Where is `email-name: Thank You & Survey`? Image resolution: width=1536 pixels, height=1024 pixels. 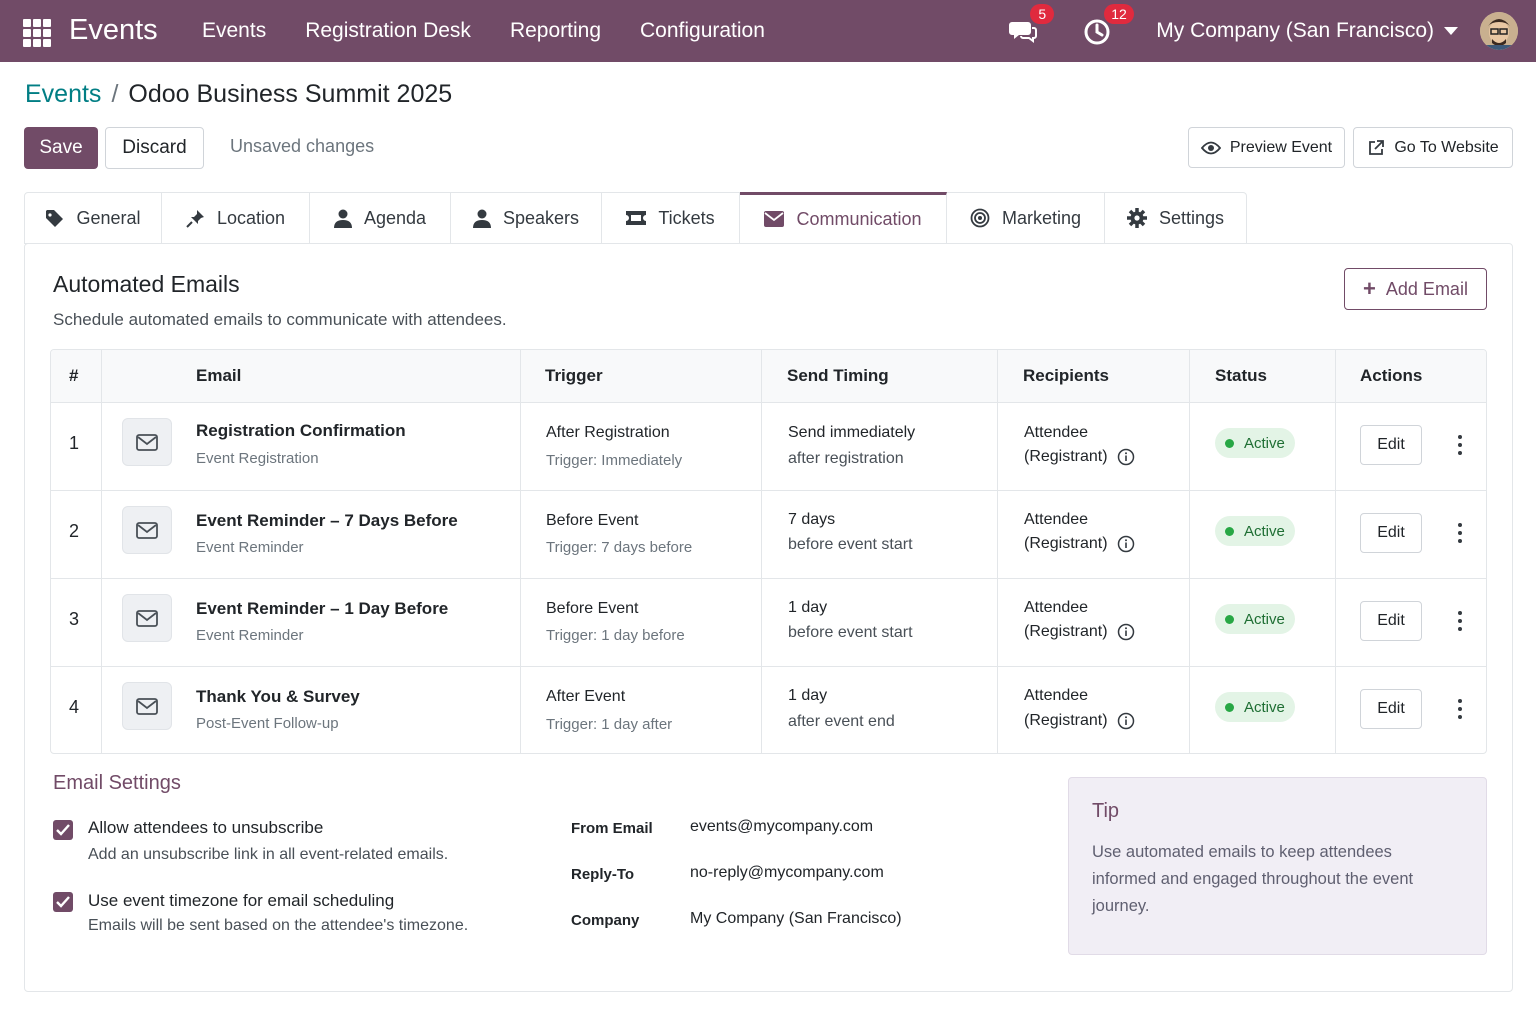
email-name: Thank You & Survey is located at coordinates (278, 696).